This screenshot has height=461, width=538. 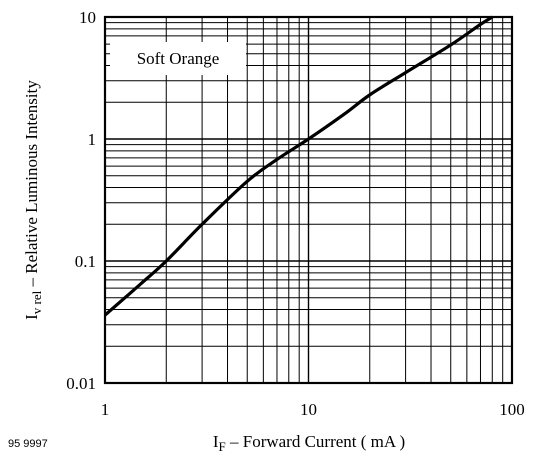 I want to click on figure-code: 95 9997, so click(x=28, y=444).